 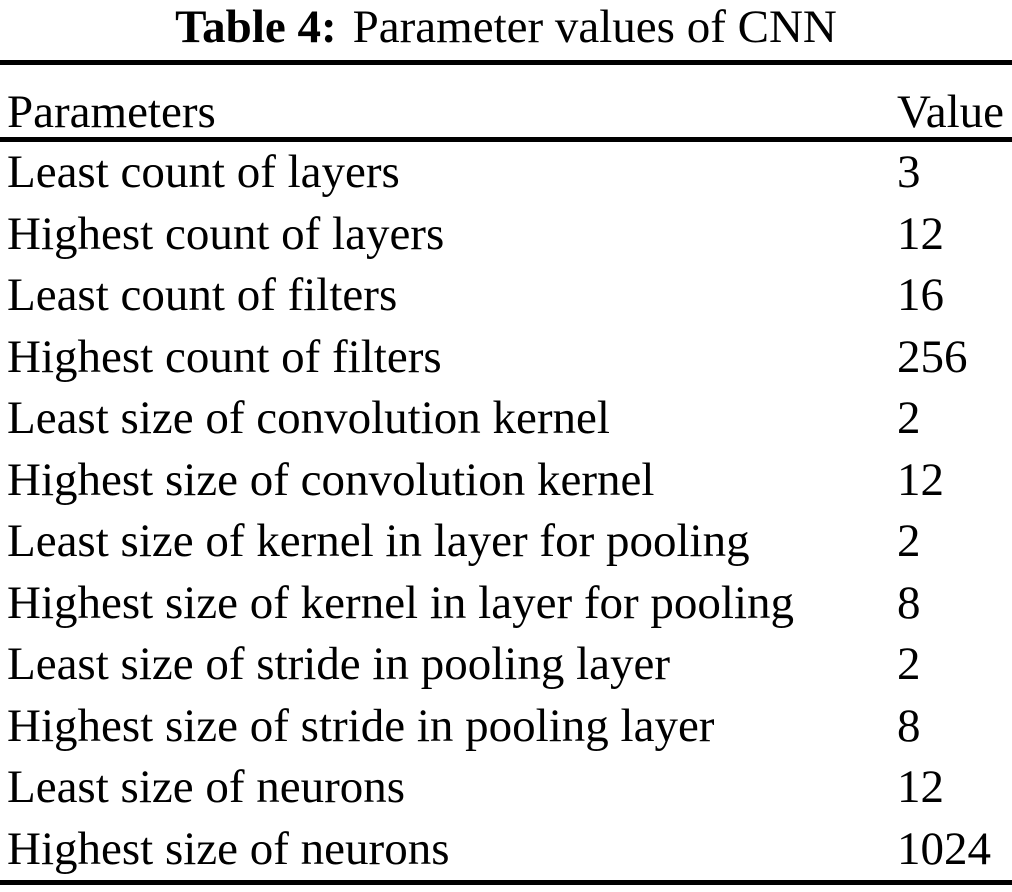 I want to click on table-row: Least size of convolution kernel 2, so click(x=506, y=419).